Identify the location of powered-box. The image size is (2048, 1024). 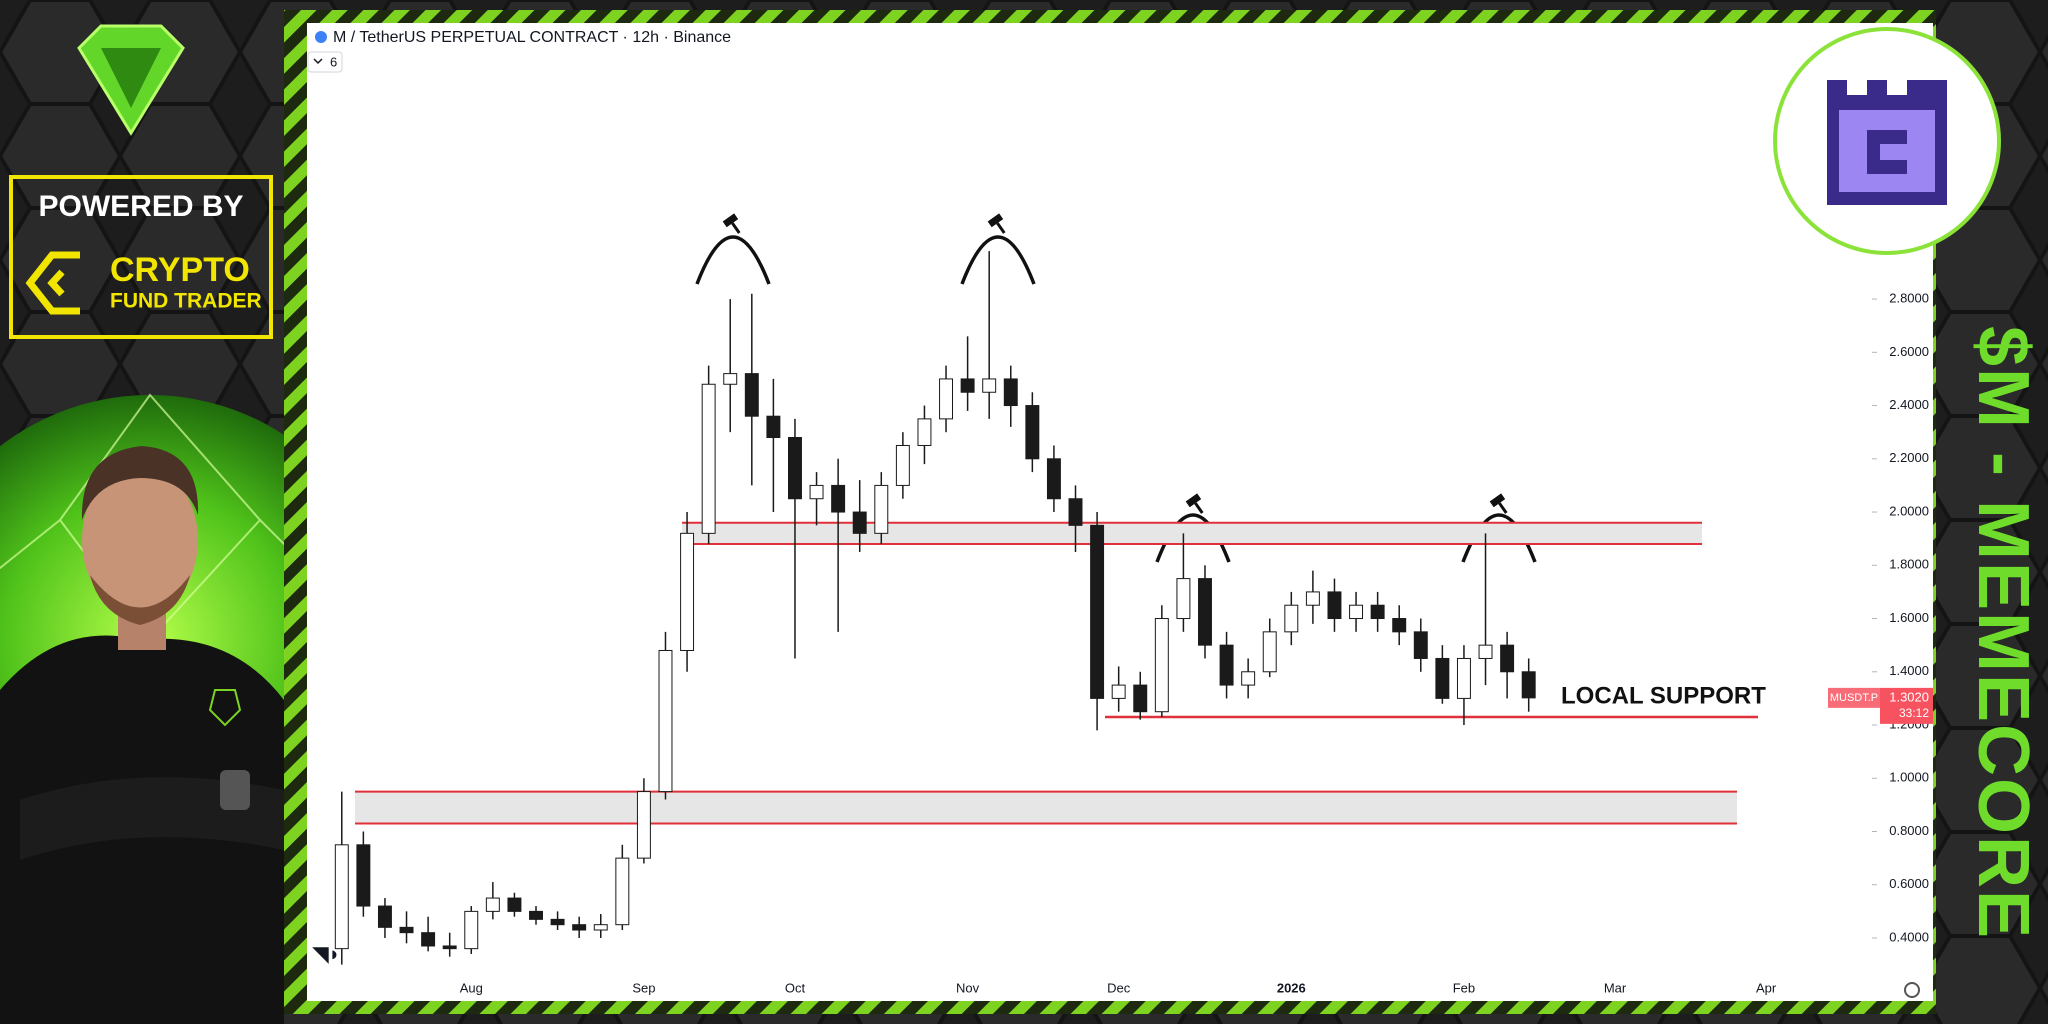
(141, 257).